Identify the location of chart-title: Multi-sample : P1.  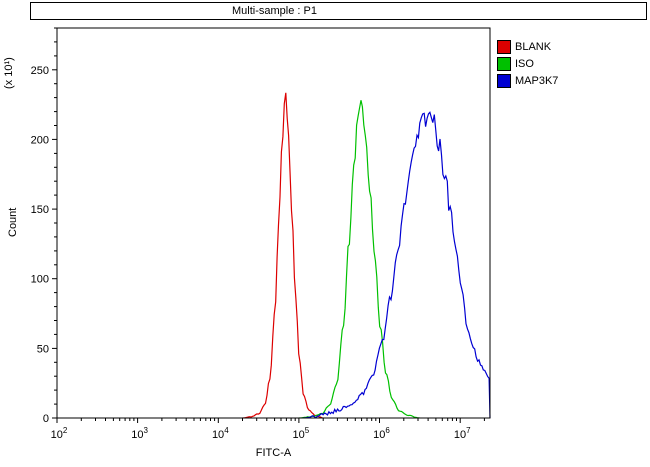
(274, 11).